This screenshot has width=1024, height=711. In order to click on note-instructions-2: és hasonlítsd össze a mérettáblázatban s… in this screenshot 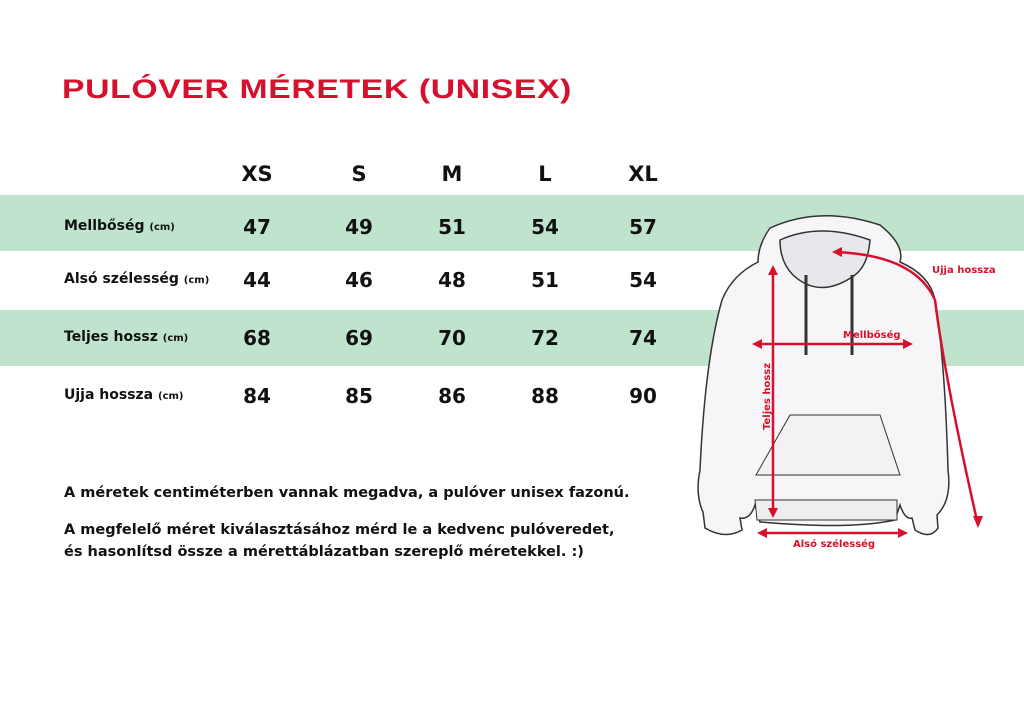, I will do `click(324, 552)`.